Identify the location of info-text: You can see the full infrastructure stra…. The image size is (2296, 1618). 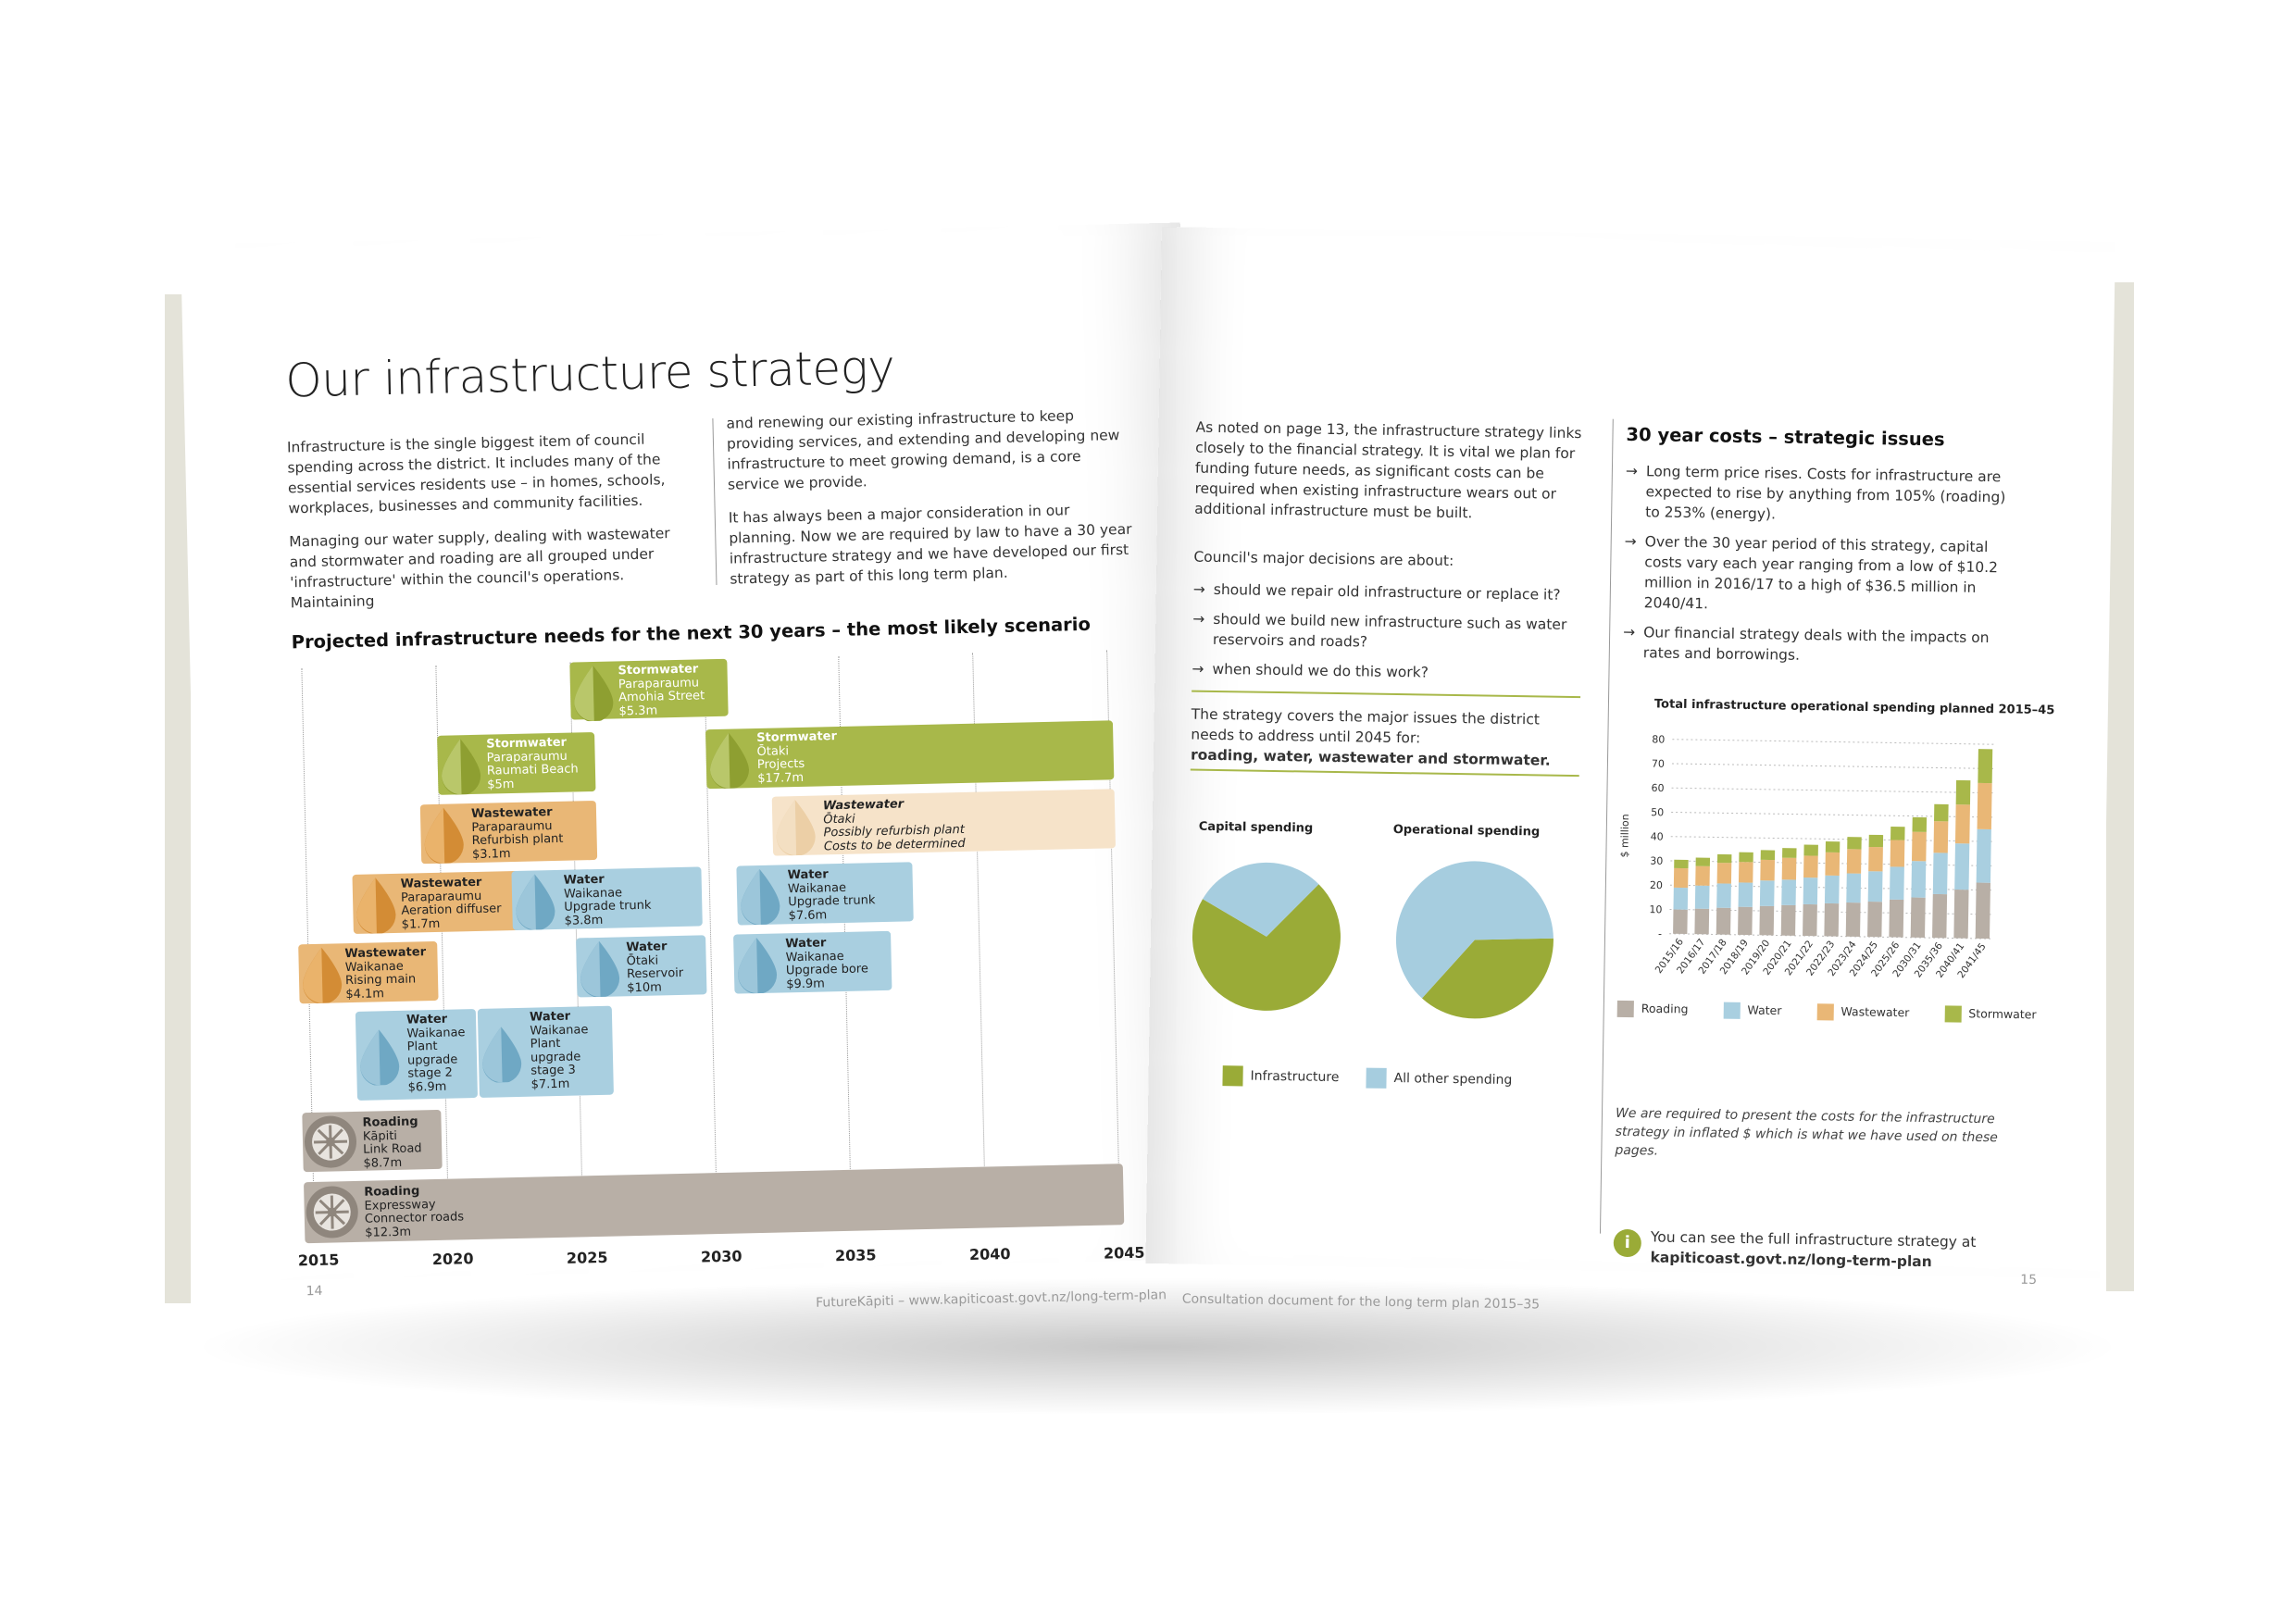
(1813, 1249).